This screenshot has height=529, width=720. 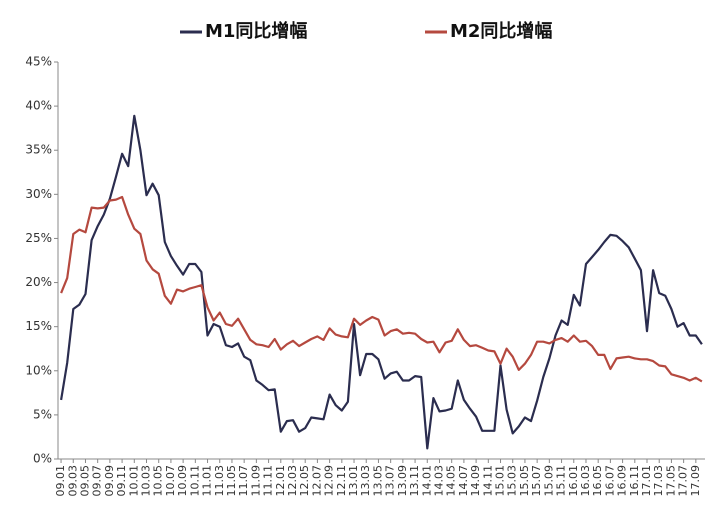 I want to click on x-tick-label: 11.11, so click(x=268, y=481).